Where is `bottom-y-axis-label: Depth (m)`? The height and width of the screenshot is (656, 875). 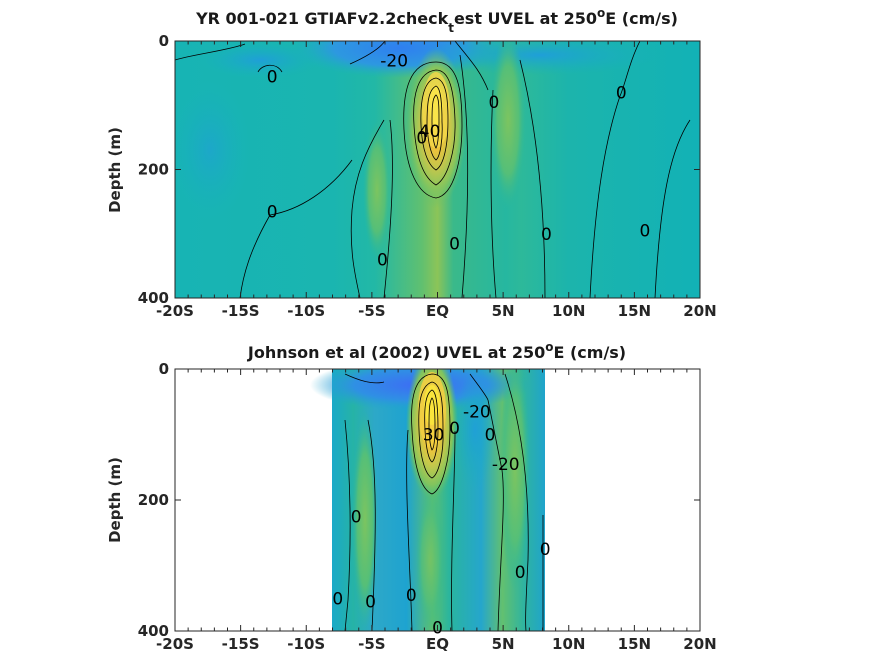 bottom-y-axis-label: Depth (m) is located at coordinates (115, 500).